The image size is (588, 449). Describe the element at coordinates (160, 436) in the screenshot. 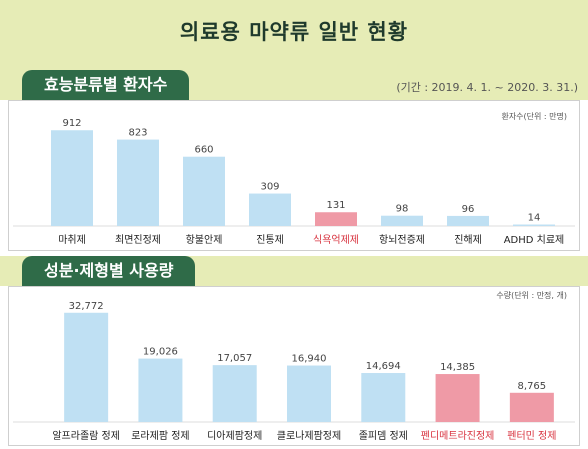

I see `chart-2-category-label: 로라제팜 정제` at that location.